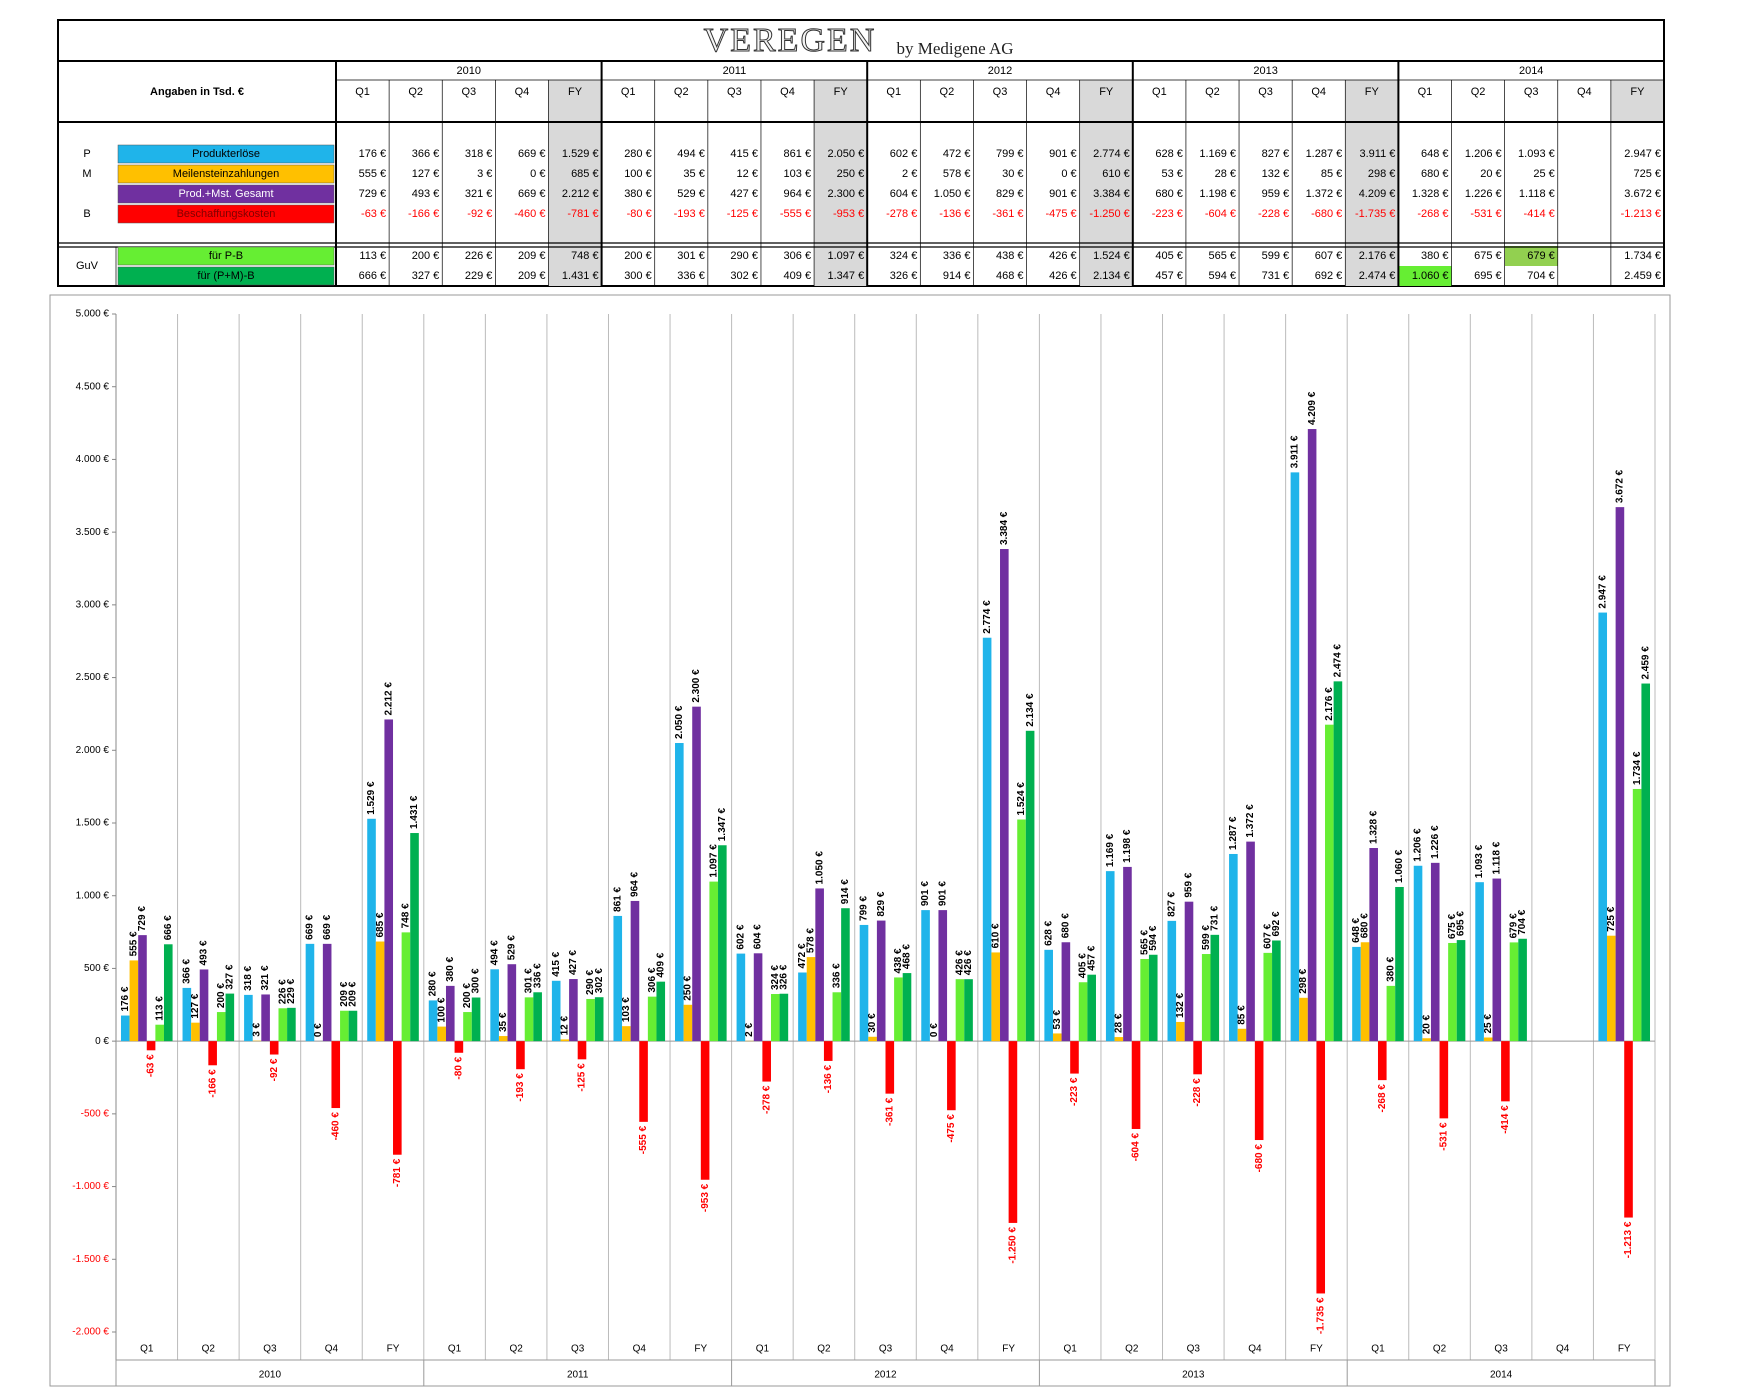 The height and width of the screenshot is (1391, 1745). Describe the element at coordinates (1501, 1375) in the screenshot. I see `x-group-label: 2014` at that location.